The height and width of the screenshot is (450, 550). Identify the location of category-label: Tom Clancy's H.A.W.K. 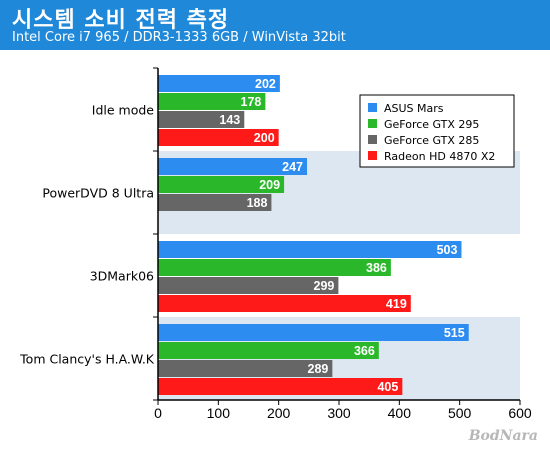
(87, 359).